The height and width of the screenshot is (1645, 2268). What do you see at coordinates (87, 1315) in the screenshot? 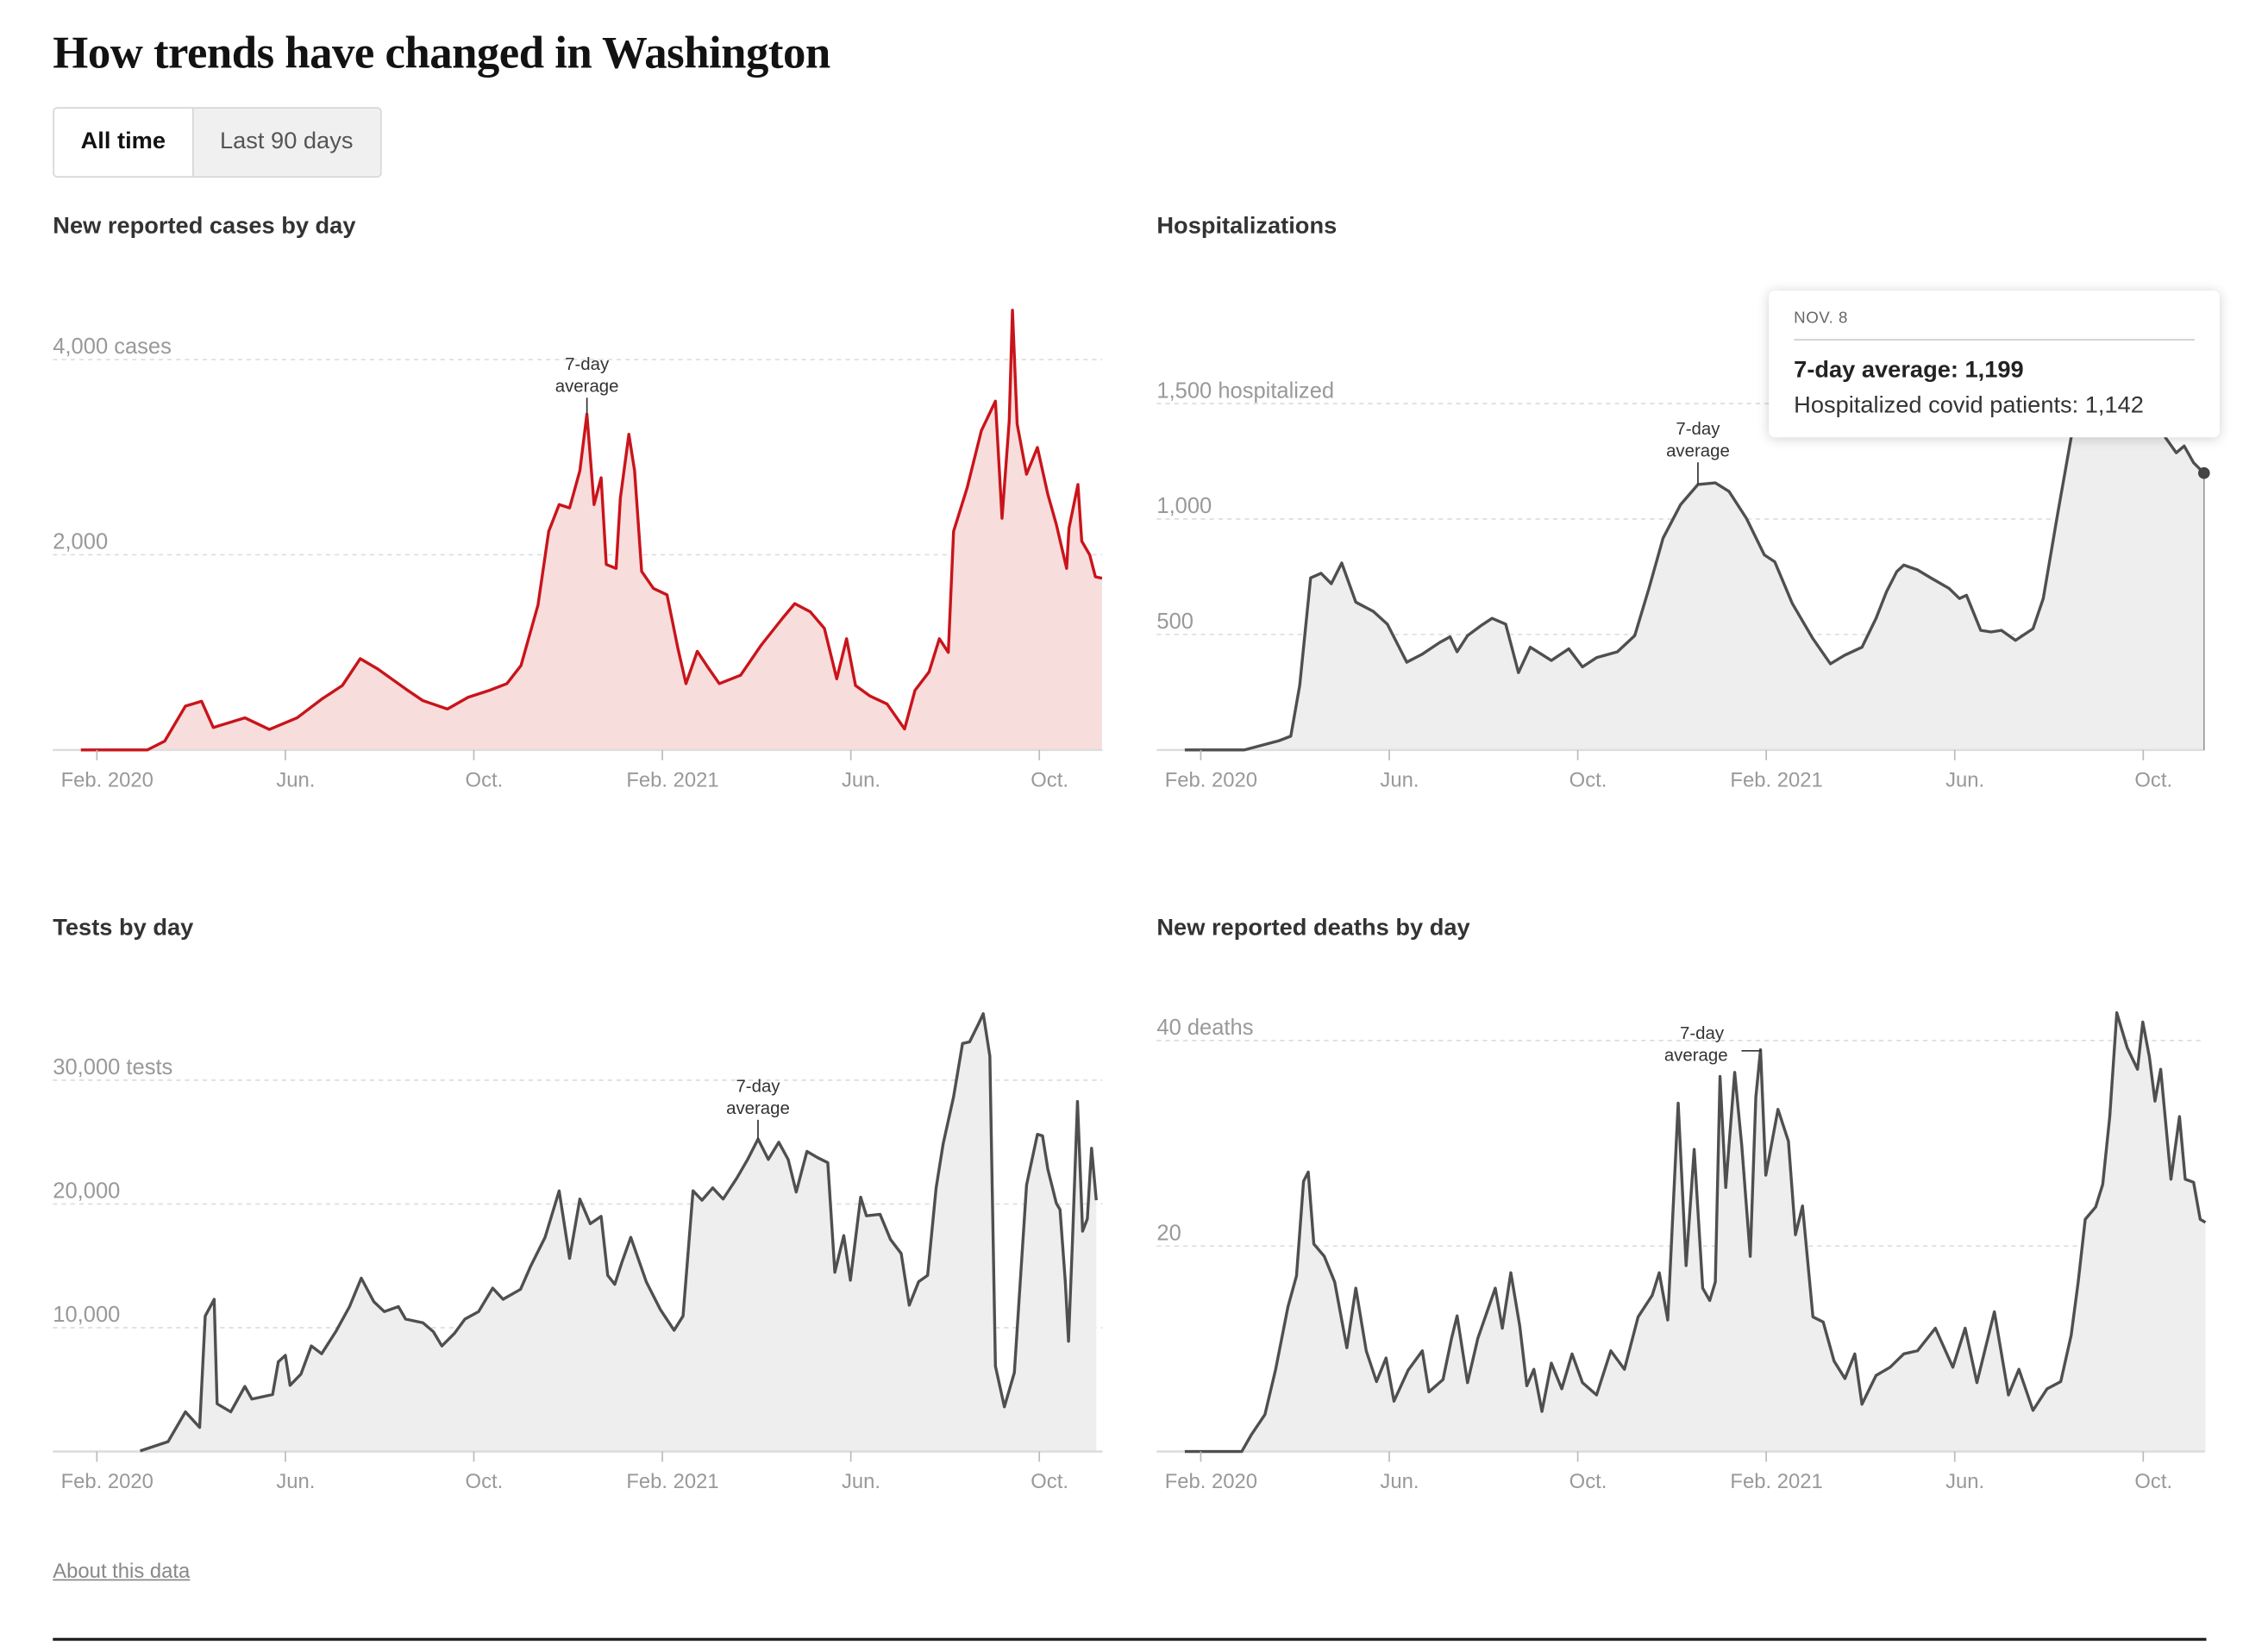
I see `y-tick-label: 10,000` at bounding box center [87, 1315].